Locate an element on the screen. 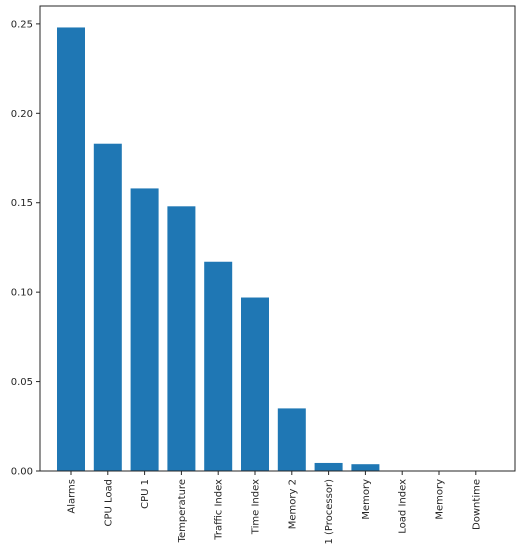  x-tick-label-4: Traffic Index is located at coordinates (219, 510).